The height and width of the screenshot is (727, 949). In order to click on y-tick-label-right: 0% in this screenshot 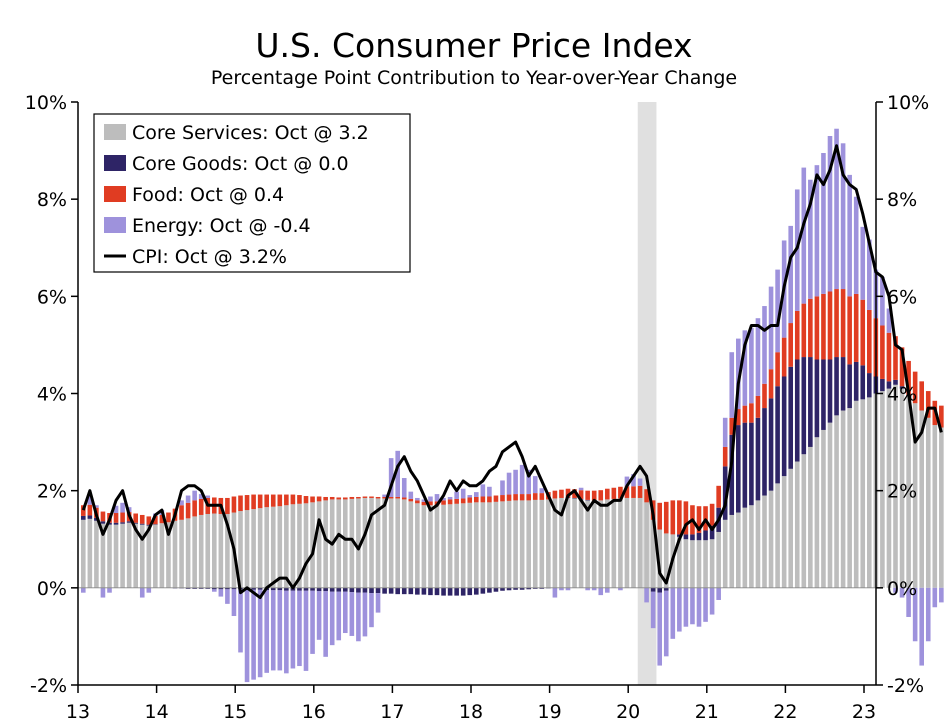, I will do `click(902, 589)`.